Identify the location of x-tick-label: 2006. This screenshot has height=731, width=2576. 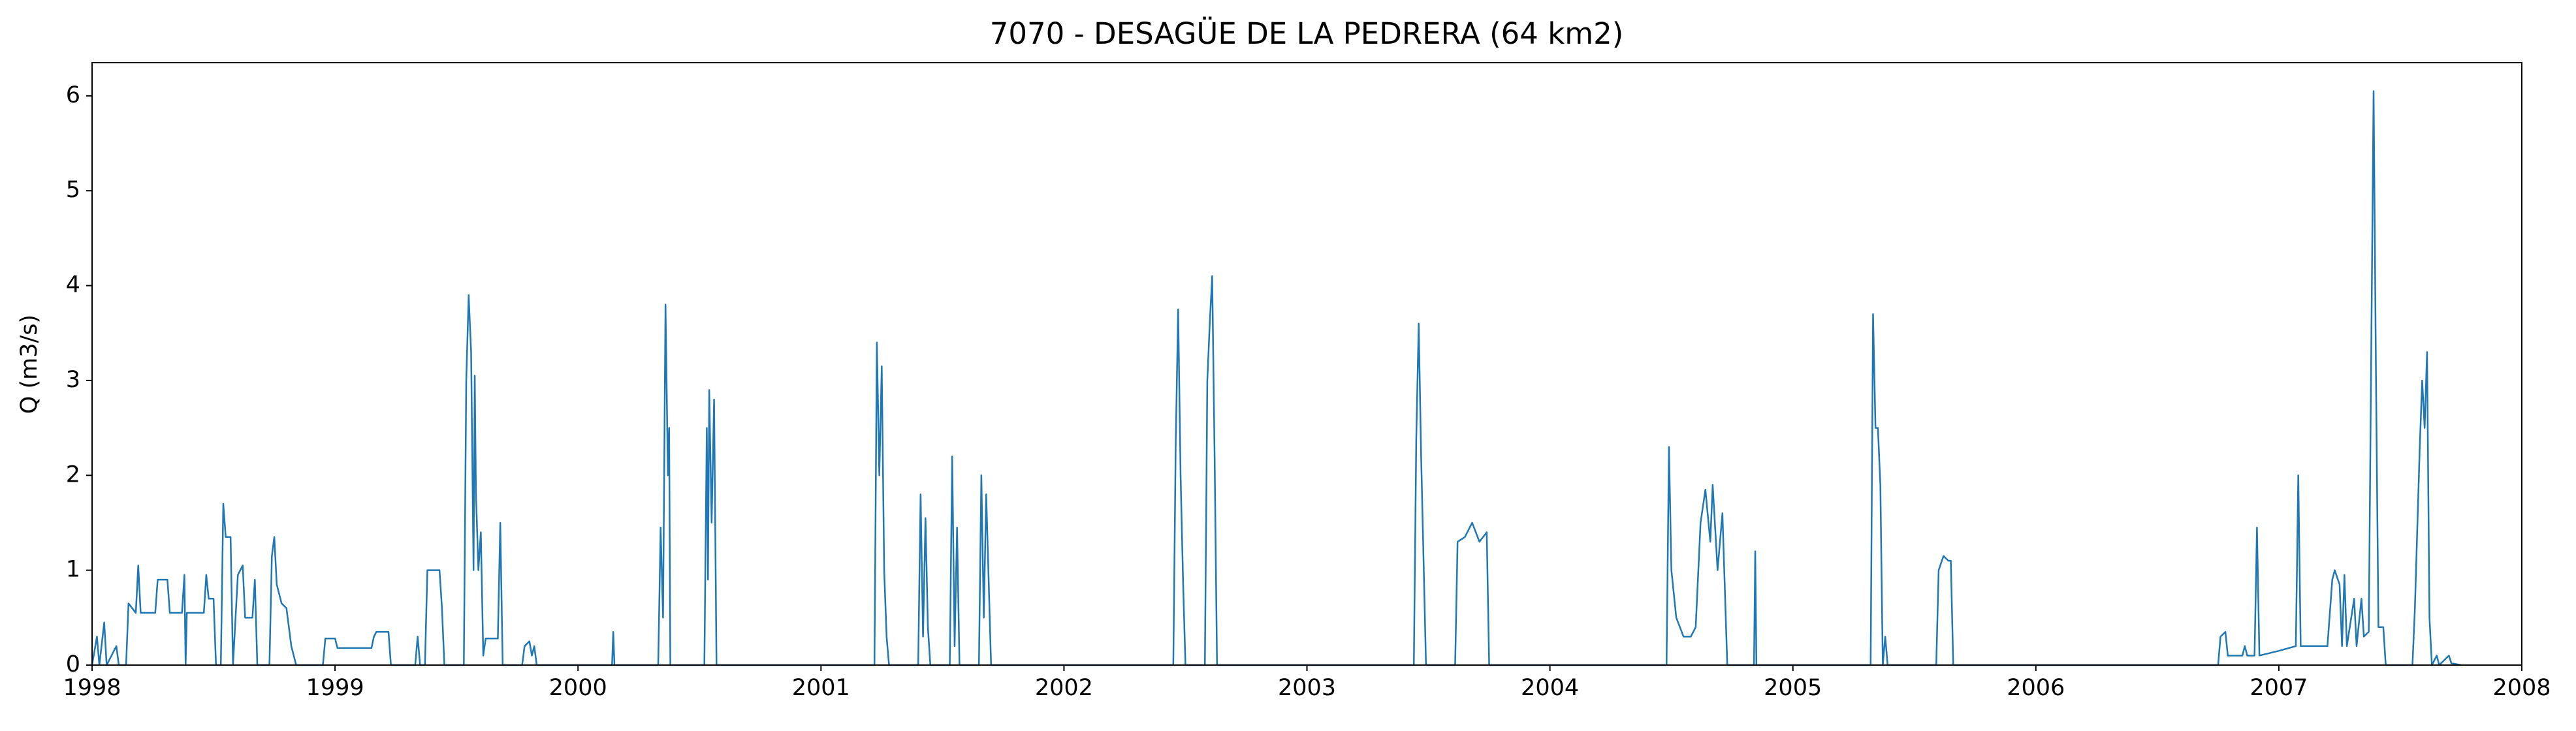
(2036, 688).